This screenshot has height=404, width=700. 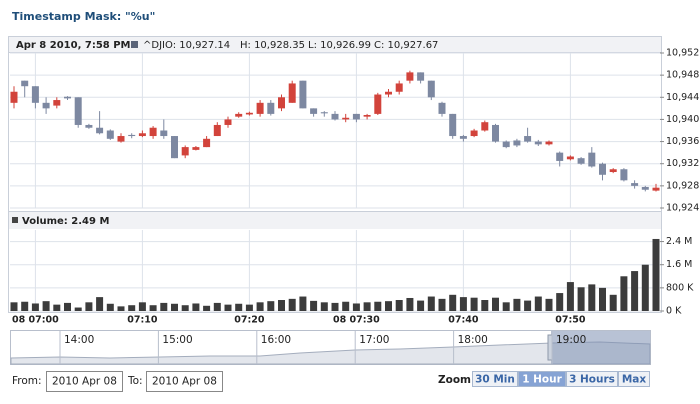 I want to click on page-title: Timestamp Mask: "%u", so click(x=83, y=16).